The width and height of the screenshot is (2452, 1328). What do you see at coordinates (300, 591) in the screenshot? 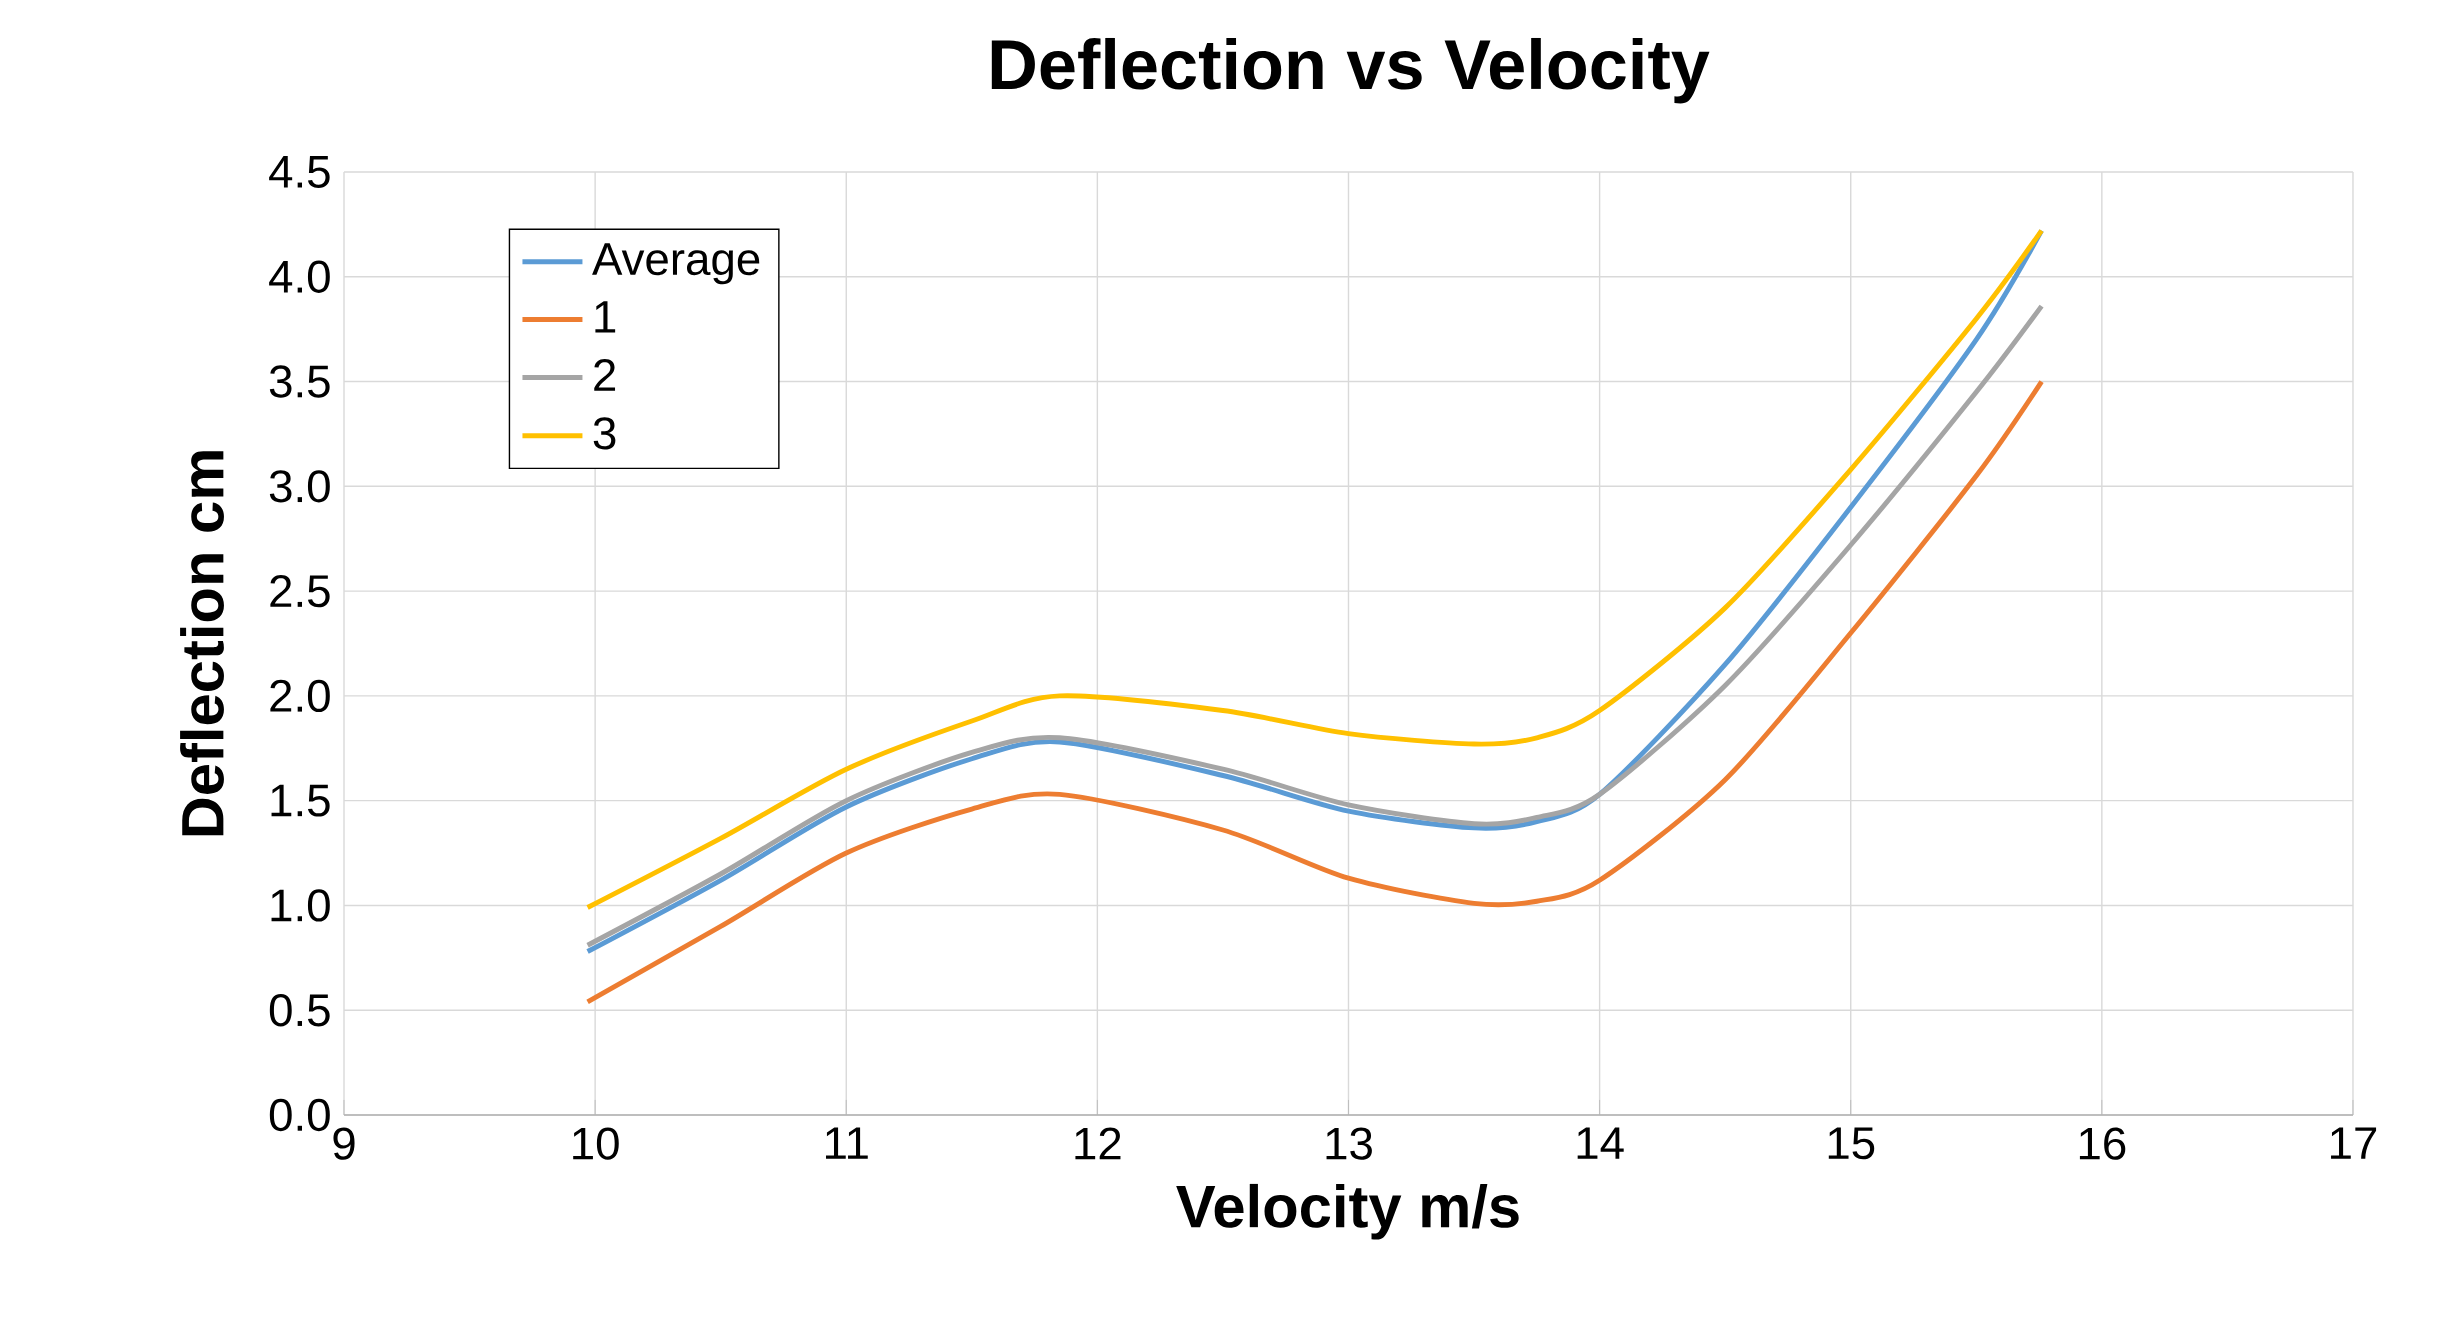
I see `y-tick-label: 2.5` at bounding box center [300, 591].